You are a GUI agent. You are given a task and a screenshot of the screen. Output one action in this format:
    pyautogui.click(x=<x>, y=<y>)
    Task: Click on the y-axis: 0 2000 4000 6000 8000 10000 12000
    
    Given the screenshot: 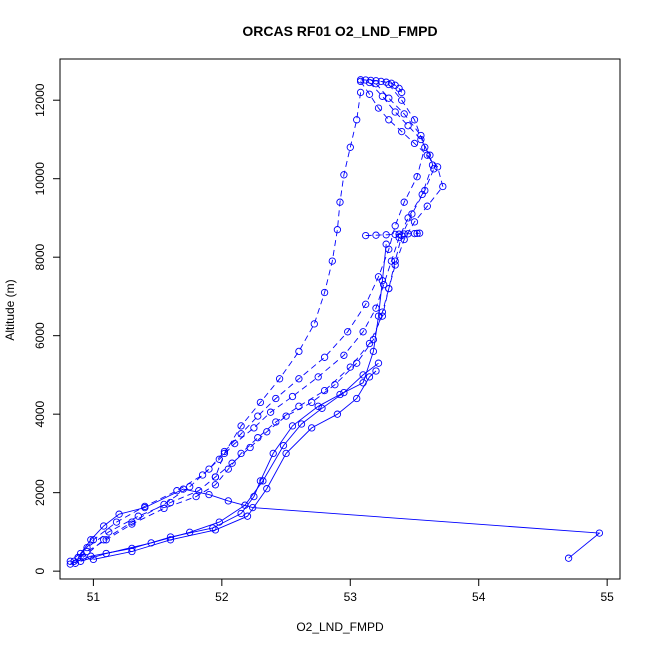 What is the action you would take?
    pyautogui.click(x=46, y=328)
    